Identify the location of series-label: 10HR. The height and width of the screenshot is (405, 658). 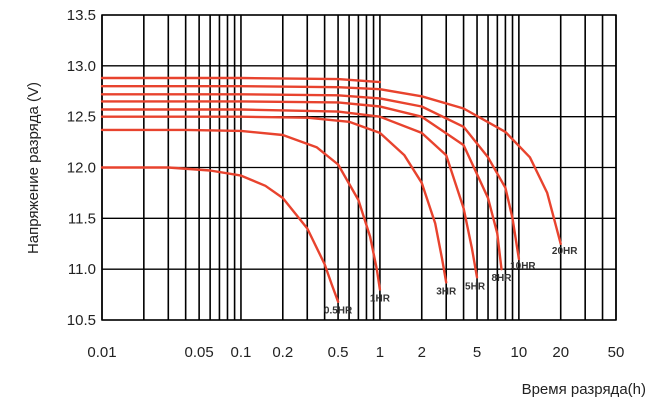
(523, 266).